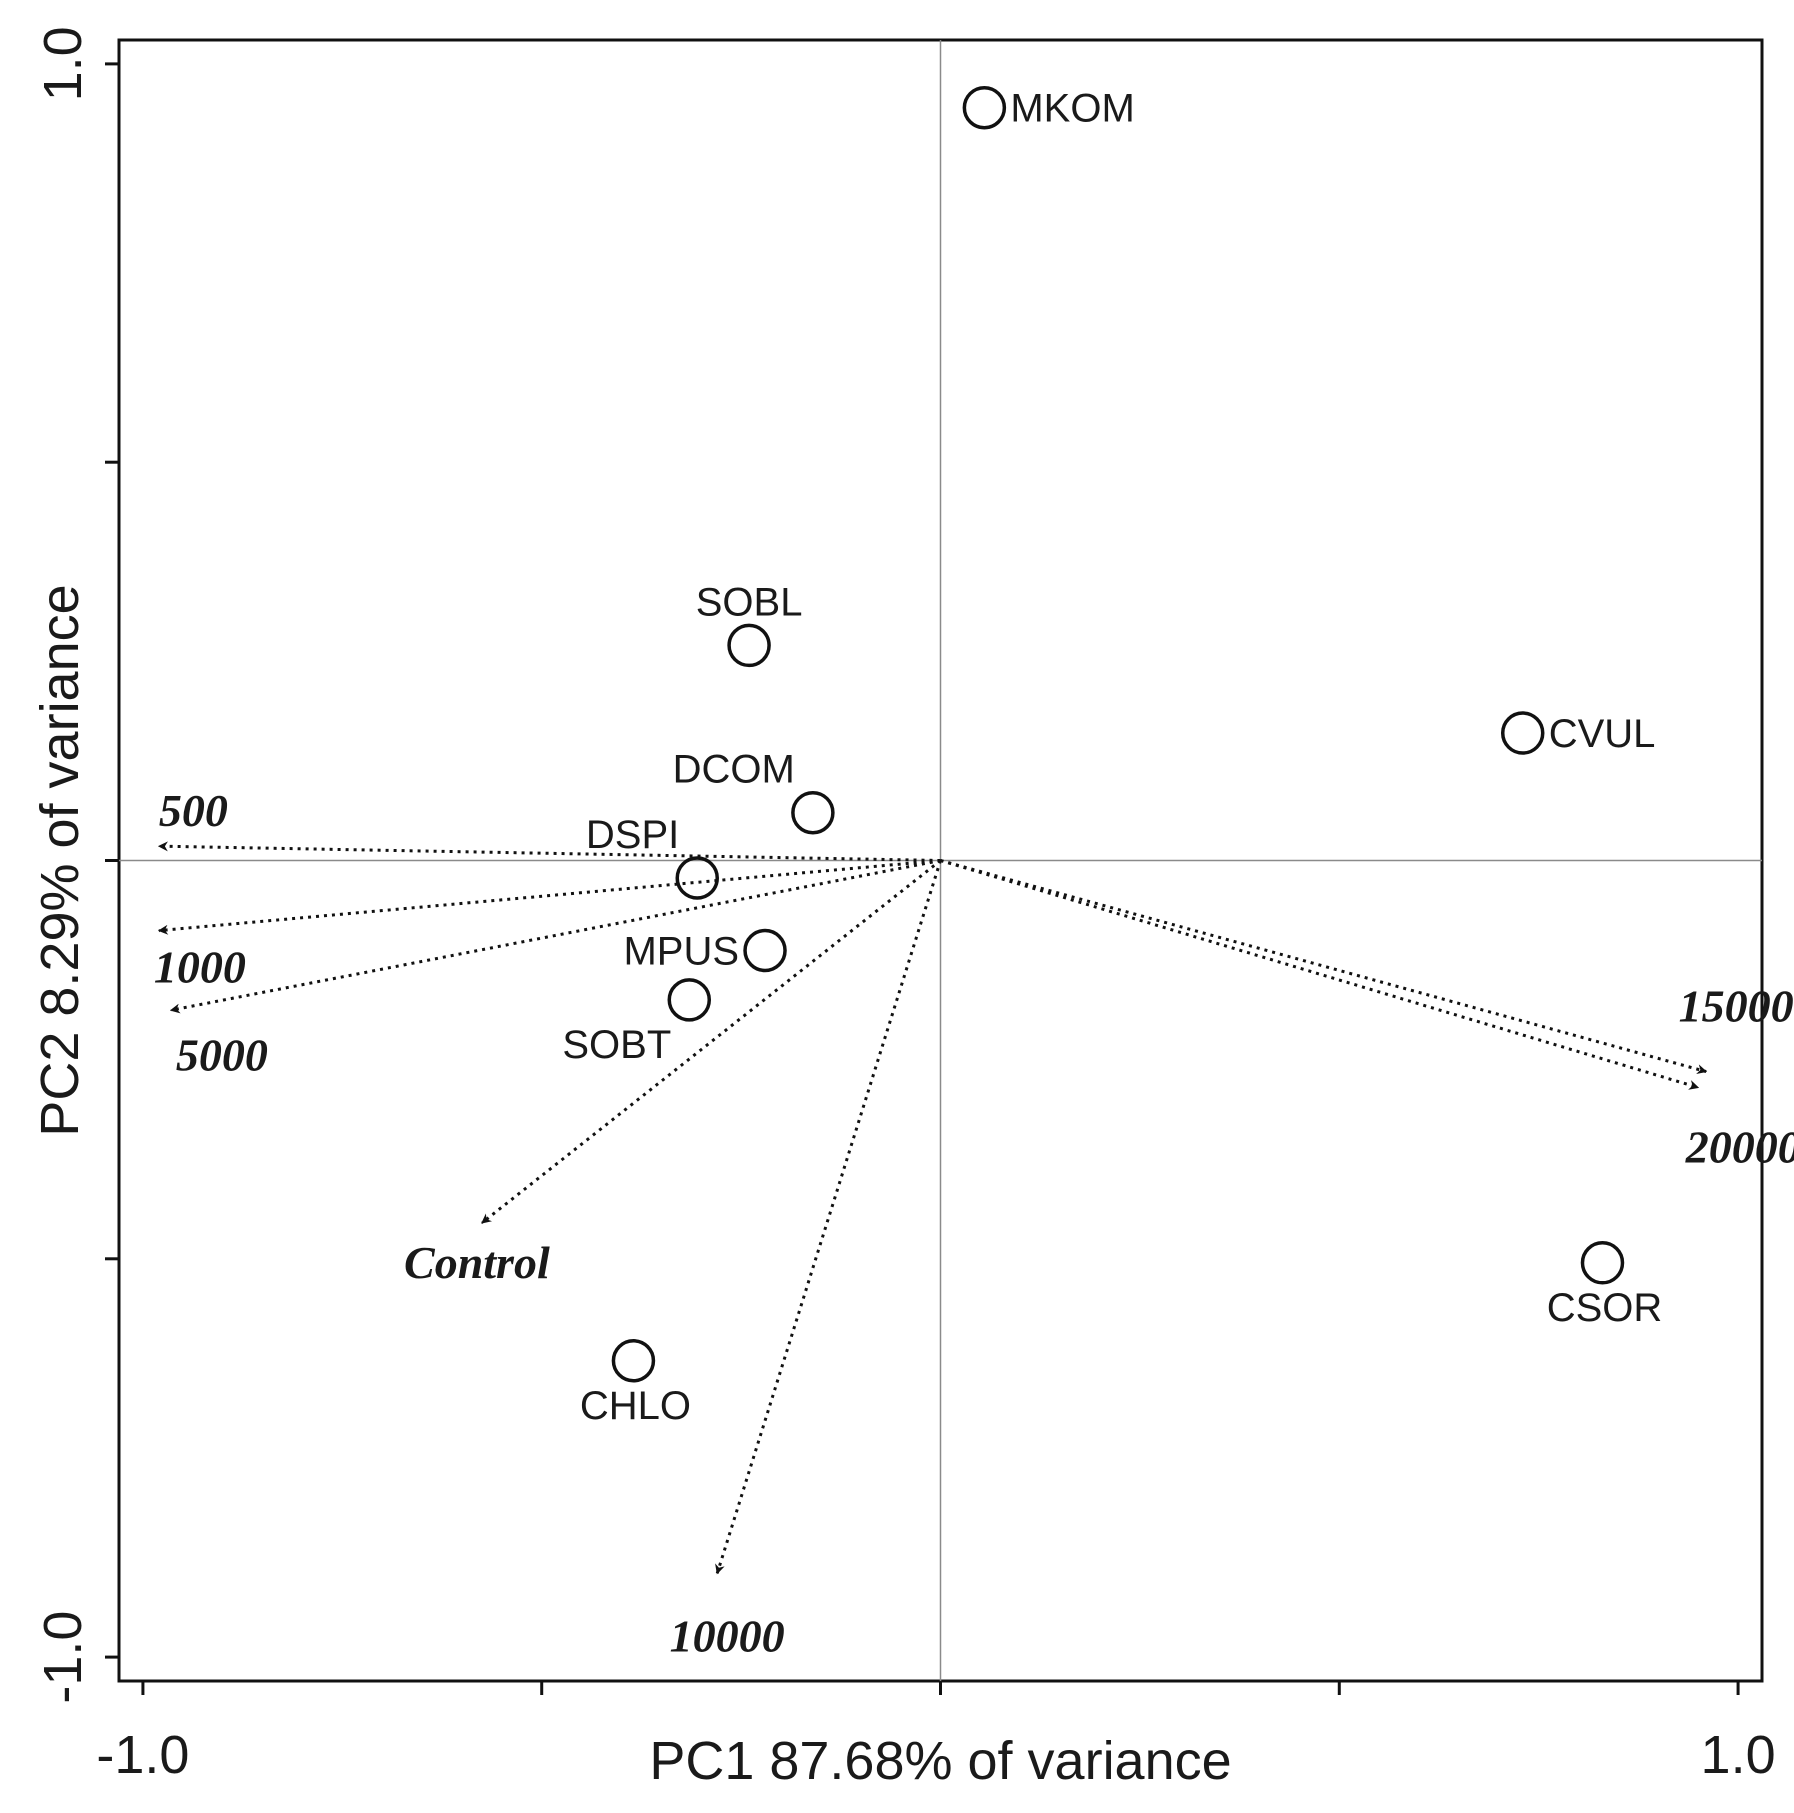 This screenshot has width=1794, height=1813. What do you see at coordinates (635, 1406) in the screenshot?
I see `point-label-chlo: CHLO` at bounding box center [635, 1406].